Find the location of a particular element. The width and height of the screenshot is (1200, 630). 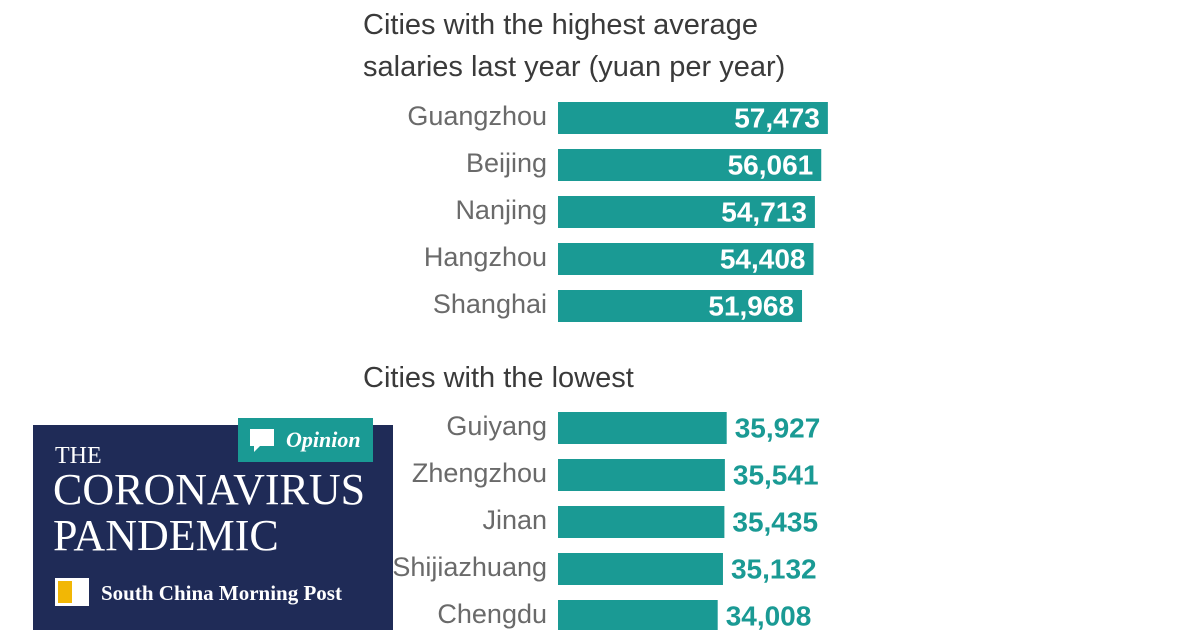

data-label: 35,541 is located at coordinates (776, 474).